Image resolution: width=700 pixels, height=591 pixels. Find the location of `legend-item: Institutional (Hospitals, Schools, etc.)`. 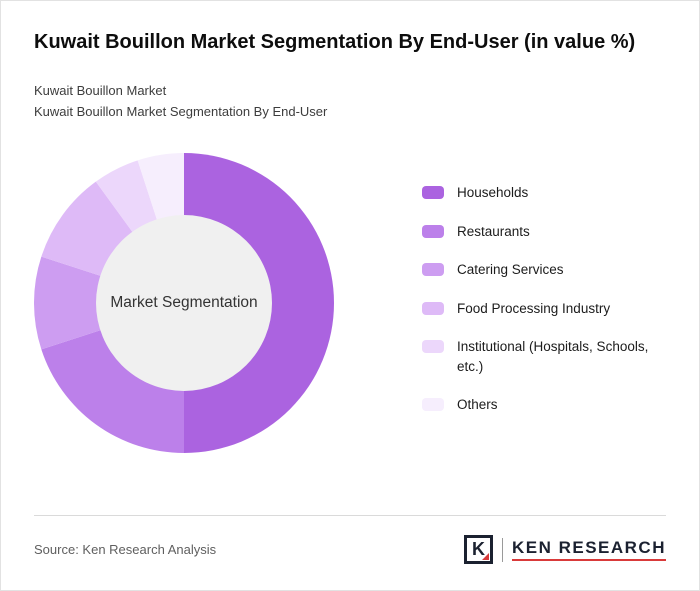

legend-item: Institutional (Hospitals, Schools, etc.) is located at coordinates (544, 356).